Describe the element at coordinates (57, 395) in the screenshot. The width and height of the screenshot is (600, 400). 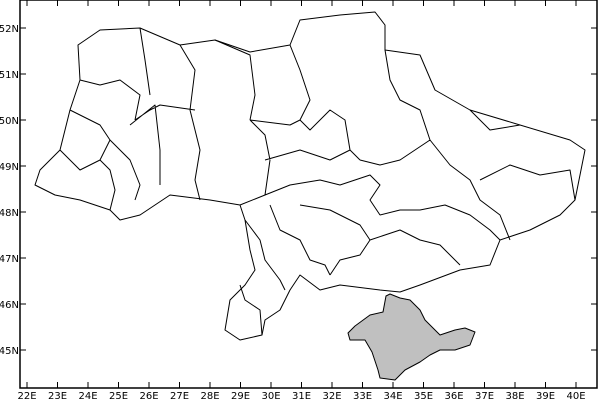
I see `lon-label: 23E` at that location.